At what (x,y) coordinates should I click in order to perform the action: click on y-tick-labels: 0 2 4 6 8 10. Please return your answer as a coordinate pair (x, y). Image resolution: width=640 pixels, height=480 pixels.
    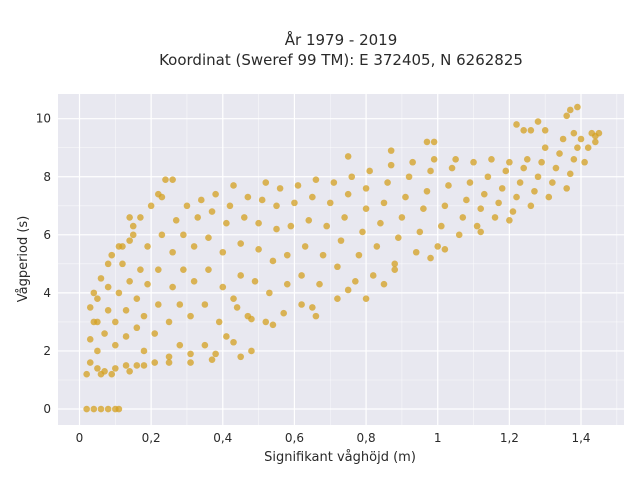
    Looking at the image, I should click on (43, 264).